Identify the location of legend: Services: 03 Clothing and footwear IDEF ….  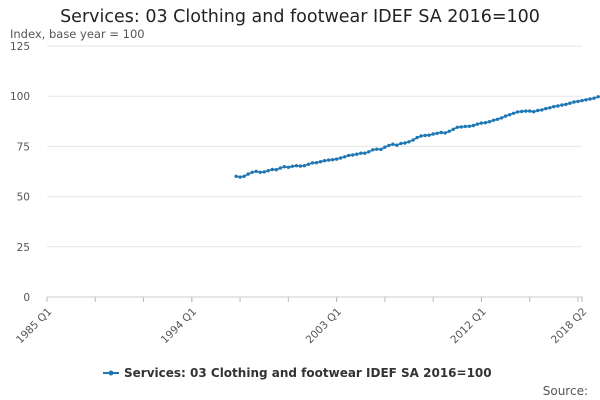
(297, 373).